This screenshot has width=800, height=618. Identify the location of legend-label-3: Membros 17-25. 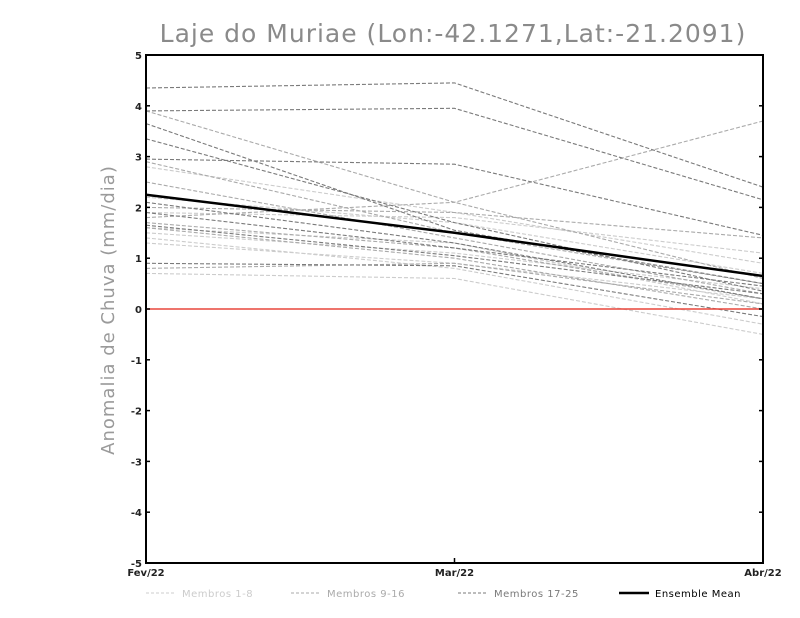
(536, 594).